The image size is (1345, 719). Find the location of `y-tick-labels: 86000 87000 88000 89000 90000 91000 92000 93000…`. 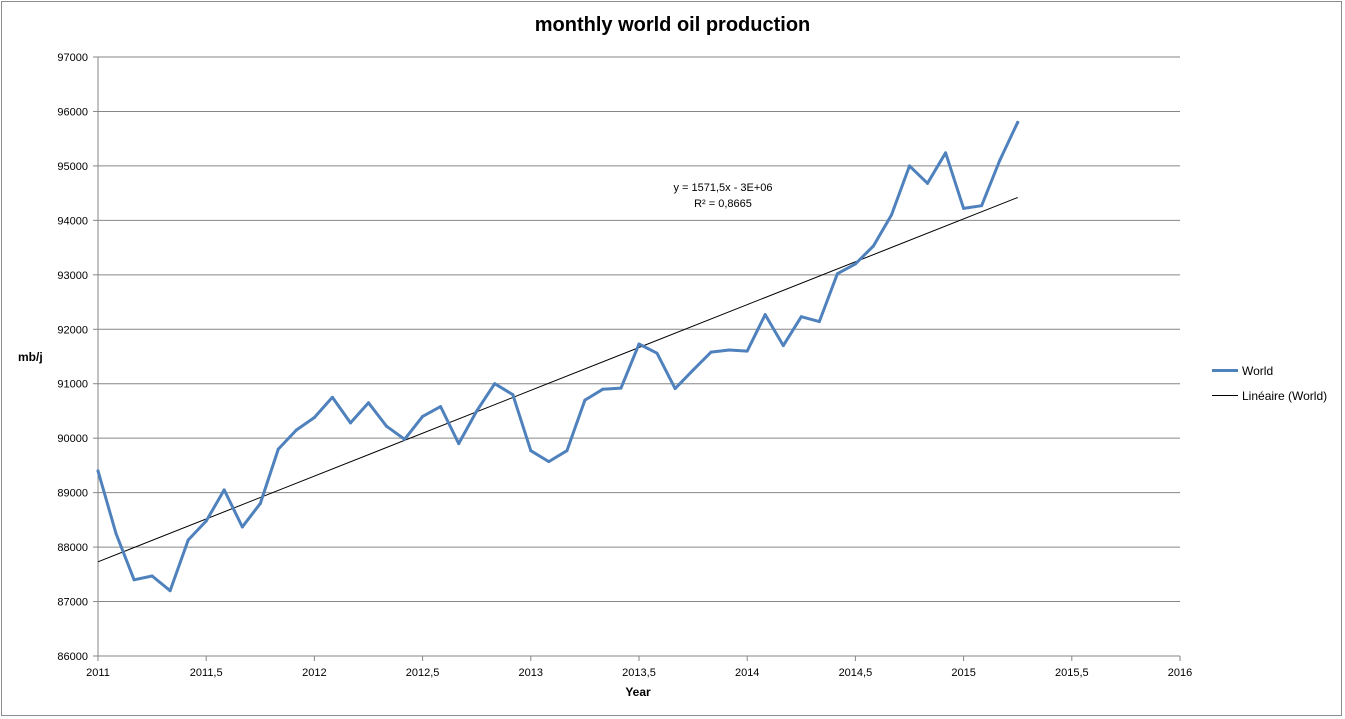

y-tick-labels: 86000 87000 88000 89000 90000 91000 92000 93000… is located at coordinates (72, 357).